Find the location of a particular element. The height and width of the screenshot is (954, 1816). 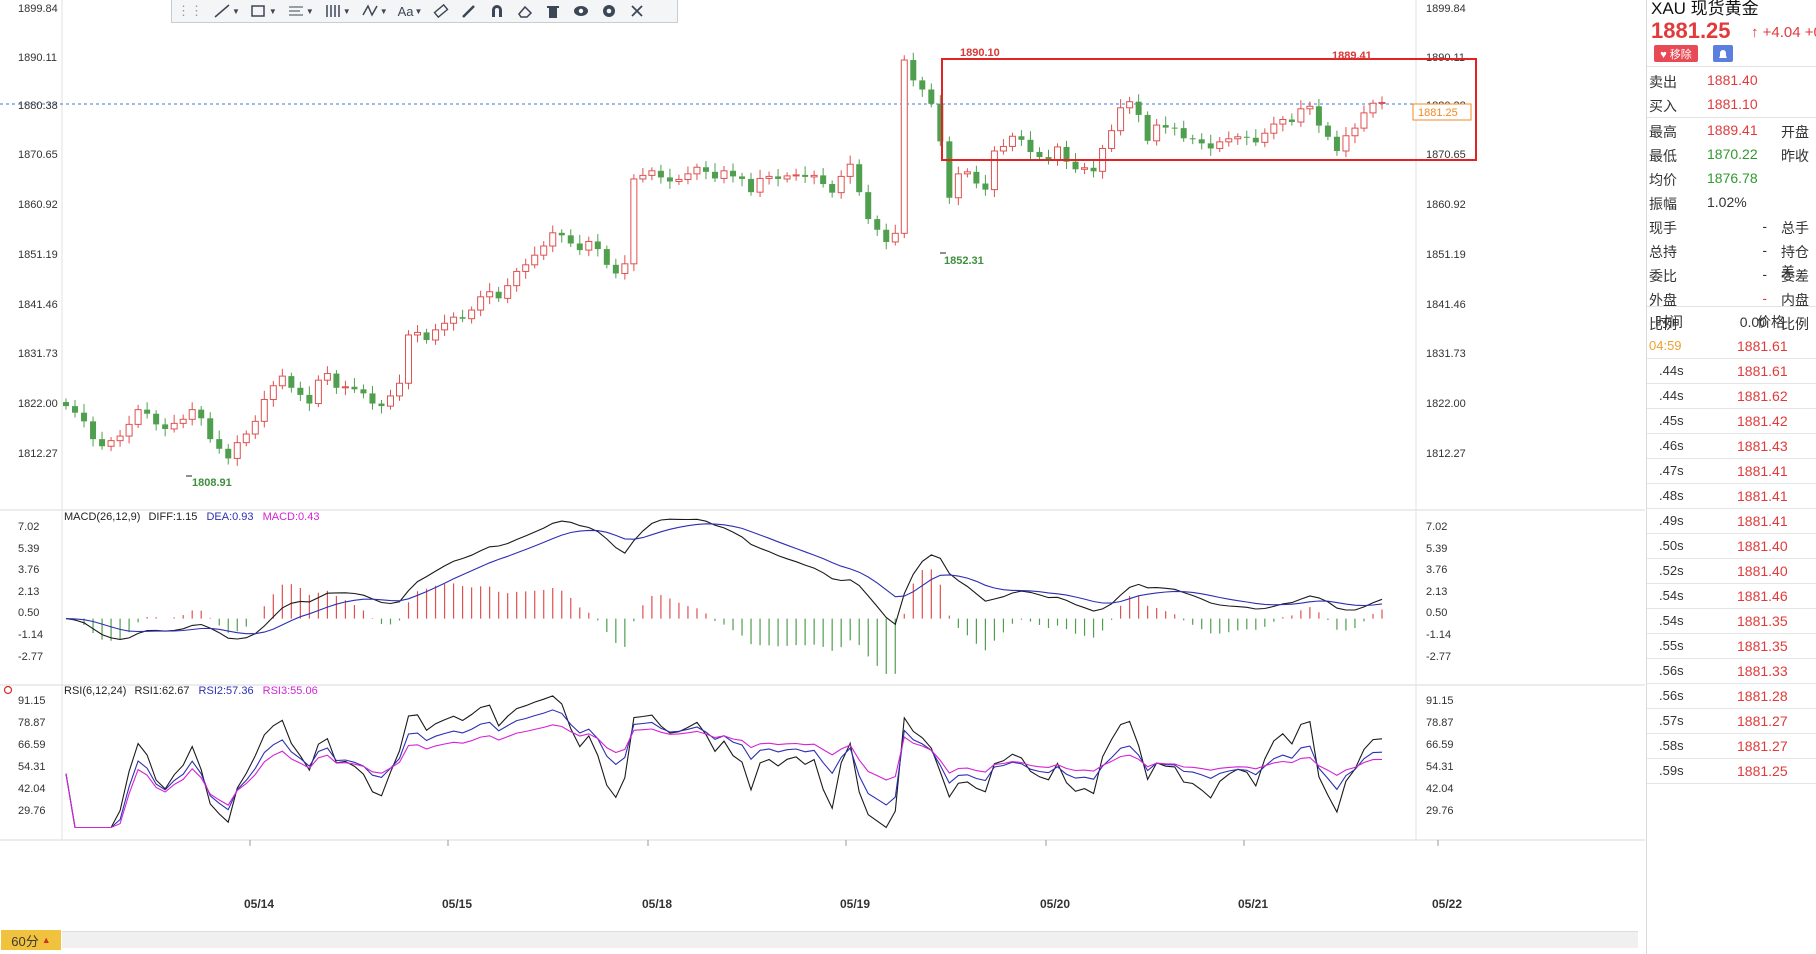

close-toolbar-button is located at coordinates (637, 11).